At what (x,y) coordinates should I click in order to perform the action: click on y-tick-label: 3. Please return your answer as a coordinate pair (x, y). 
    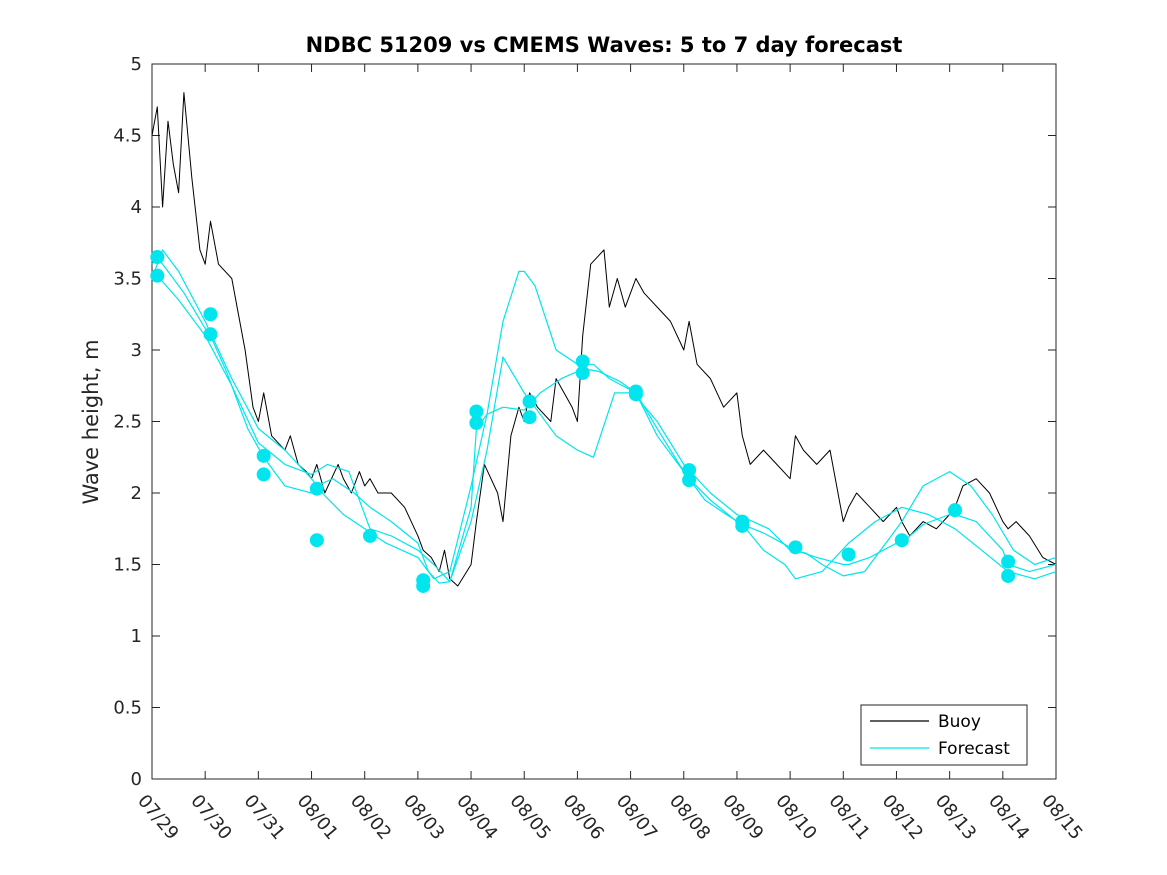
    Looking at the image, I should click on (136, 350).